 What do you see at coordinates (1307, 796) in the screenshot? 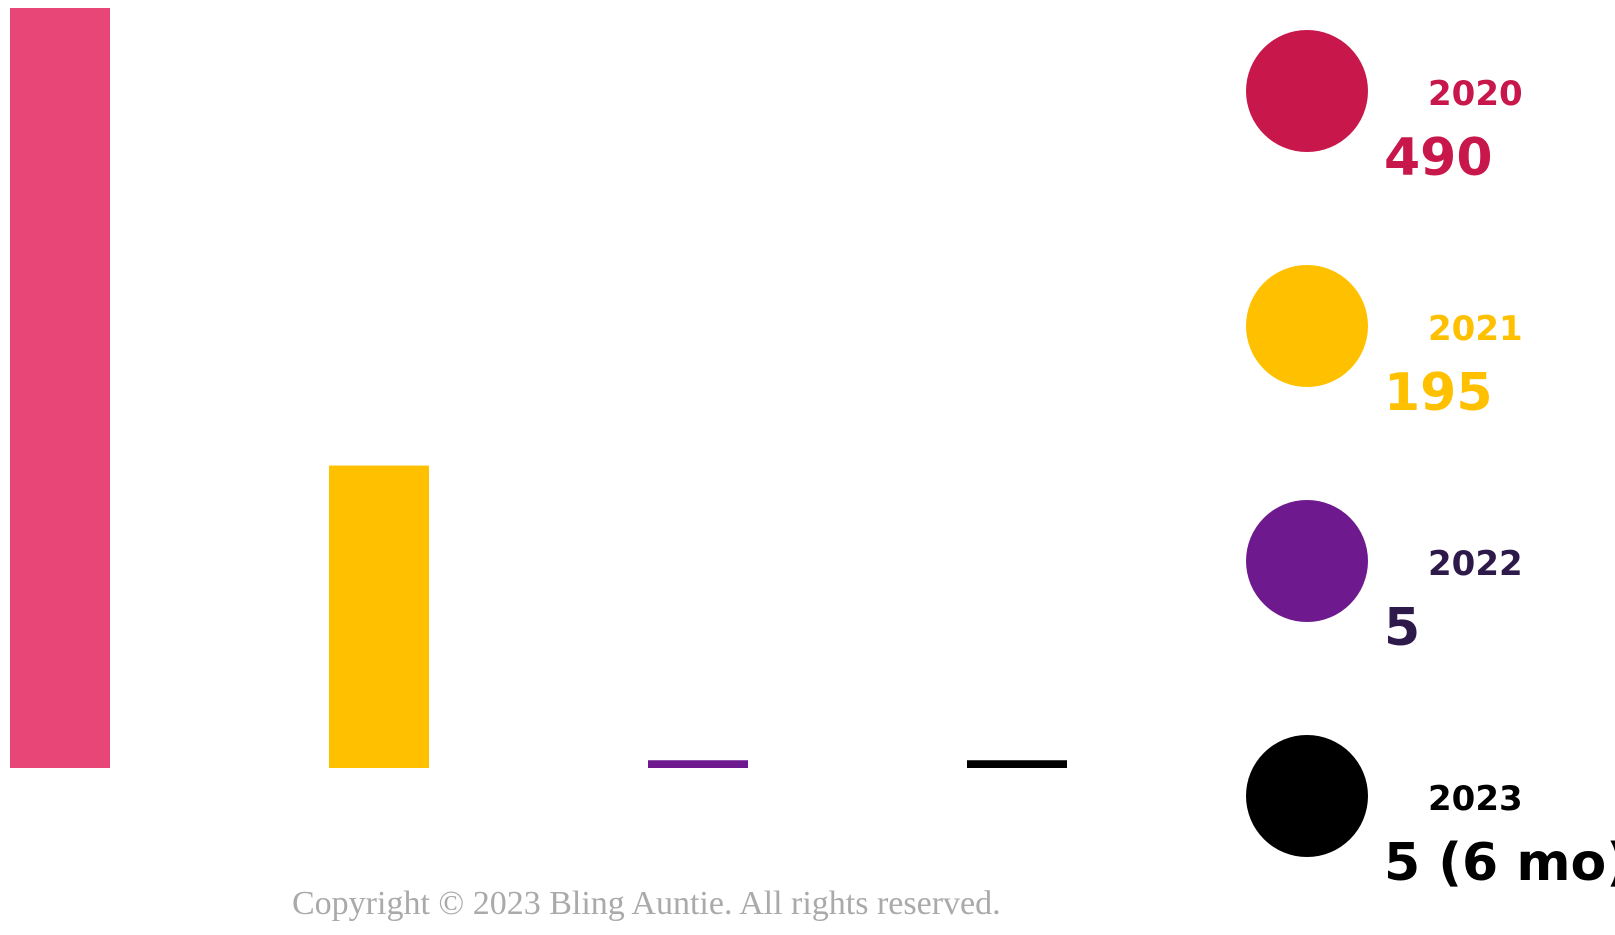
I see `legend-dot-2023` at bounding box center [1307, 796].